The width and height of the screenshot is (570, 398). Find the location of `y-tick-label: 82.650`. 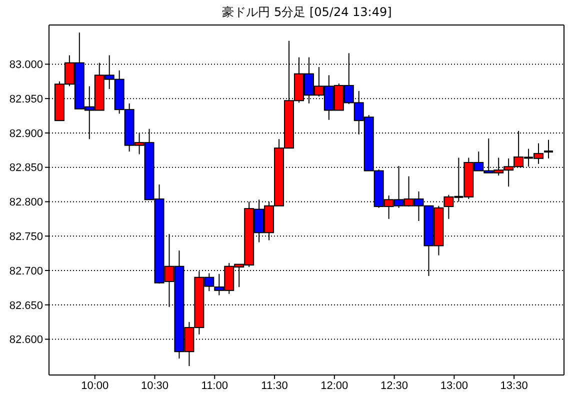

y-tick-label: 82.650 is located at coordinates (26, 306).